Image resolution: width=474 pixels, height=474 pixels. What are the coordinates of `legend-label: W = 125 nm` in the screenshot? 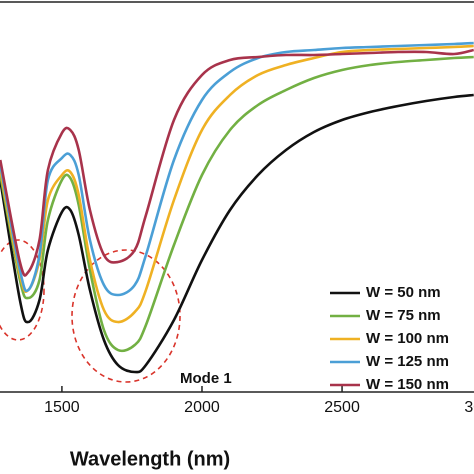 It's located at (407, 361).